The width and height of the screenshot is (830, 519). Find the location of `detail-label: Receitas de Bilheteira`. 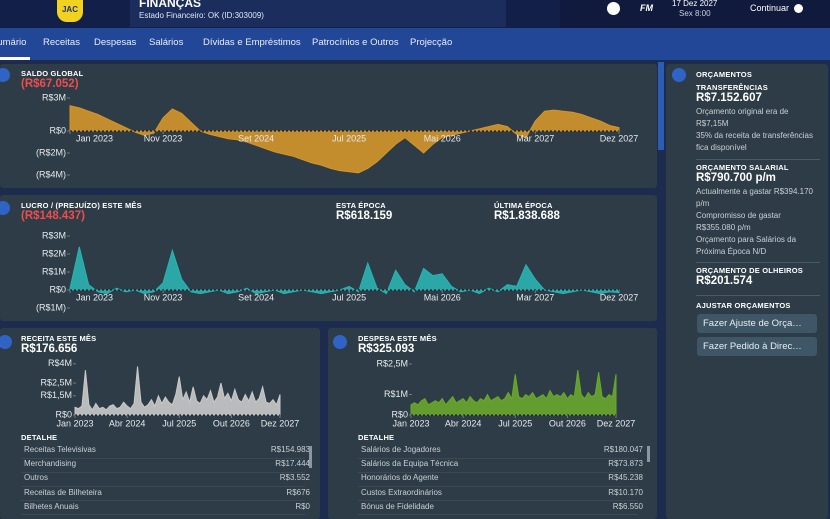

detail-label: Receitas de Bilheteira is located at coordinates (63, 492).